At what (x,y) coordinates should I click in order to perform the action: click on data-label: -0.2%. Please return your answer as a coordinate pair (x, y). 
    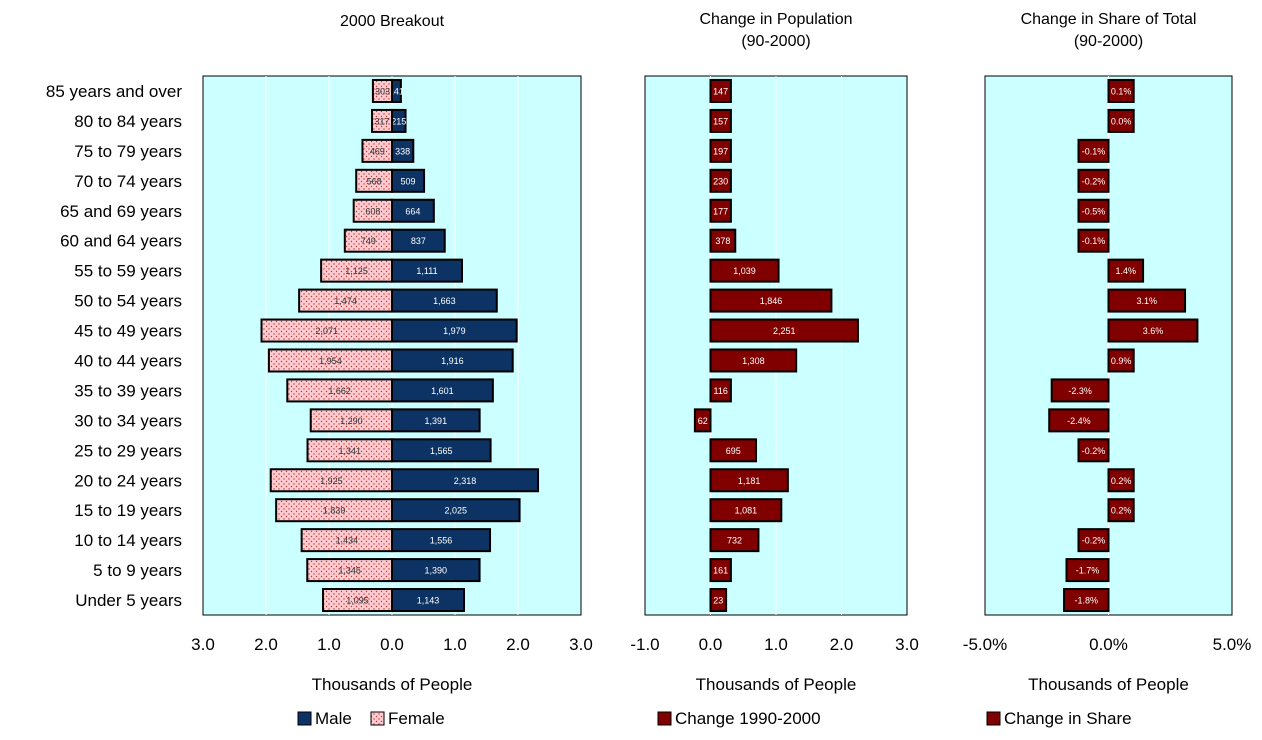
    Looking at the image, I should click on (1094, 541).